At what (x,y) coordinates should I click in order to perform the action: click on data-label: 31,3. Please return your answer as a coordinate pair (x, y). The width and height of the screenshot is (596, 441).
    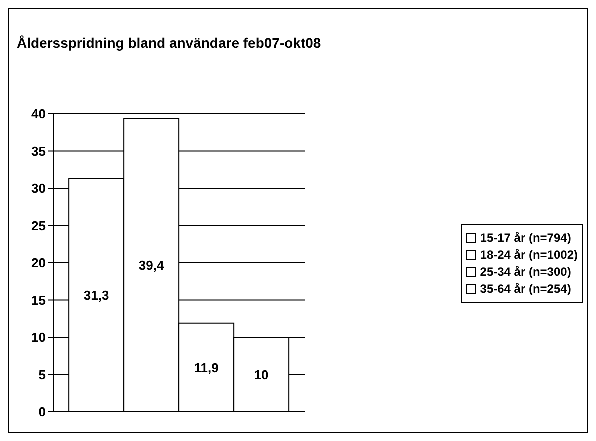
    Looking at the image, I should click on (97, 296).